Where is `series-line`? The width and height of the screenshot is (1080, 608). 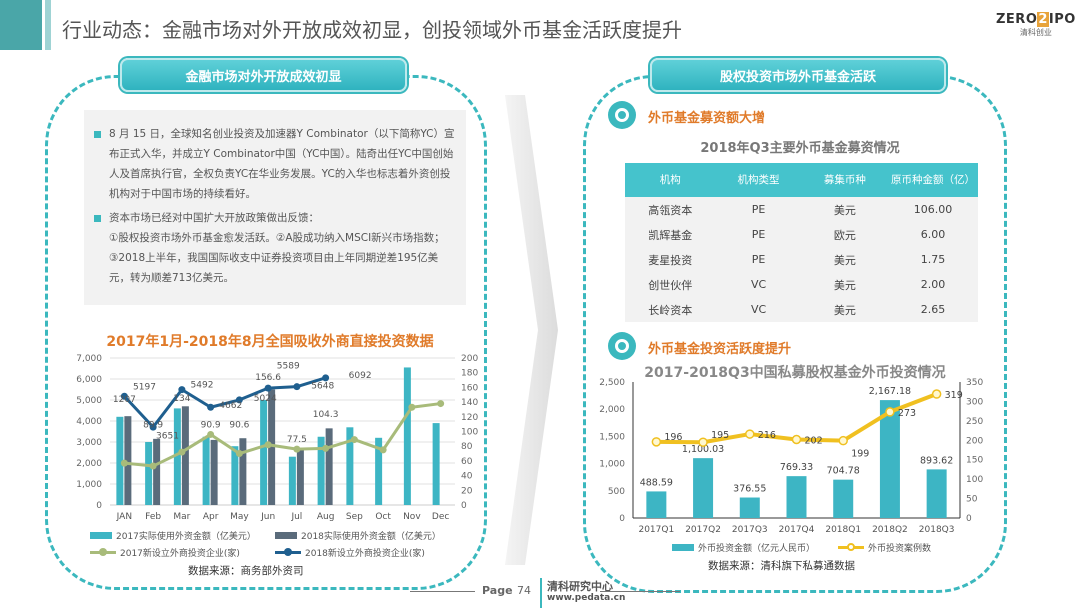 series-line is located at coordinates (225, 402).